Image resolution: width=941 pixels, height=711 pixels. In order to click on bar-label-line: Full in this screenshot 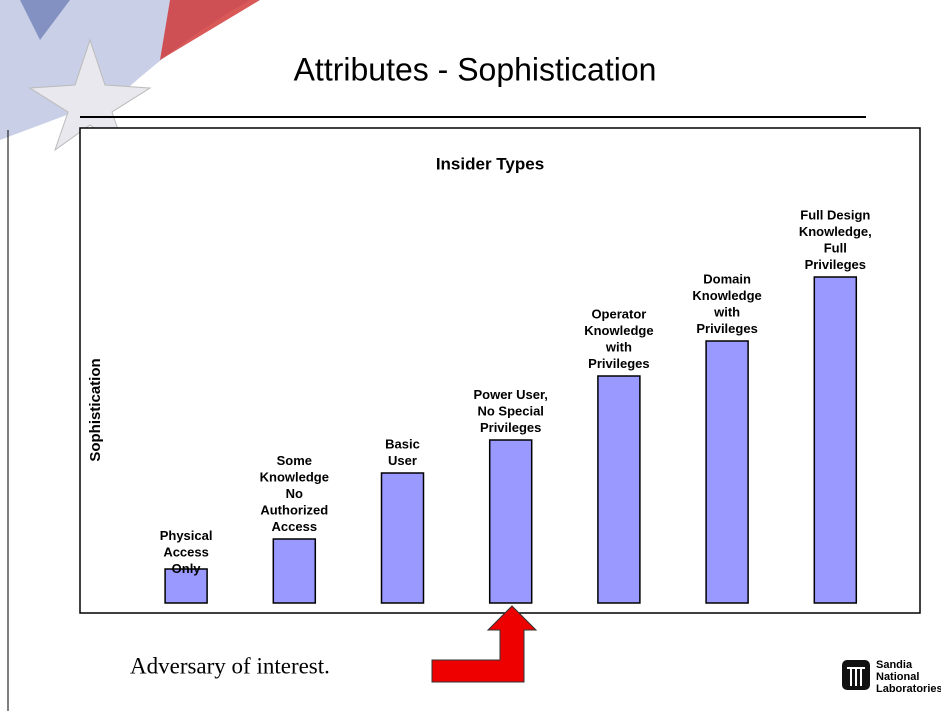, I will do `click(835, 248)`.